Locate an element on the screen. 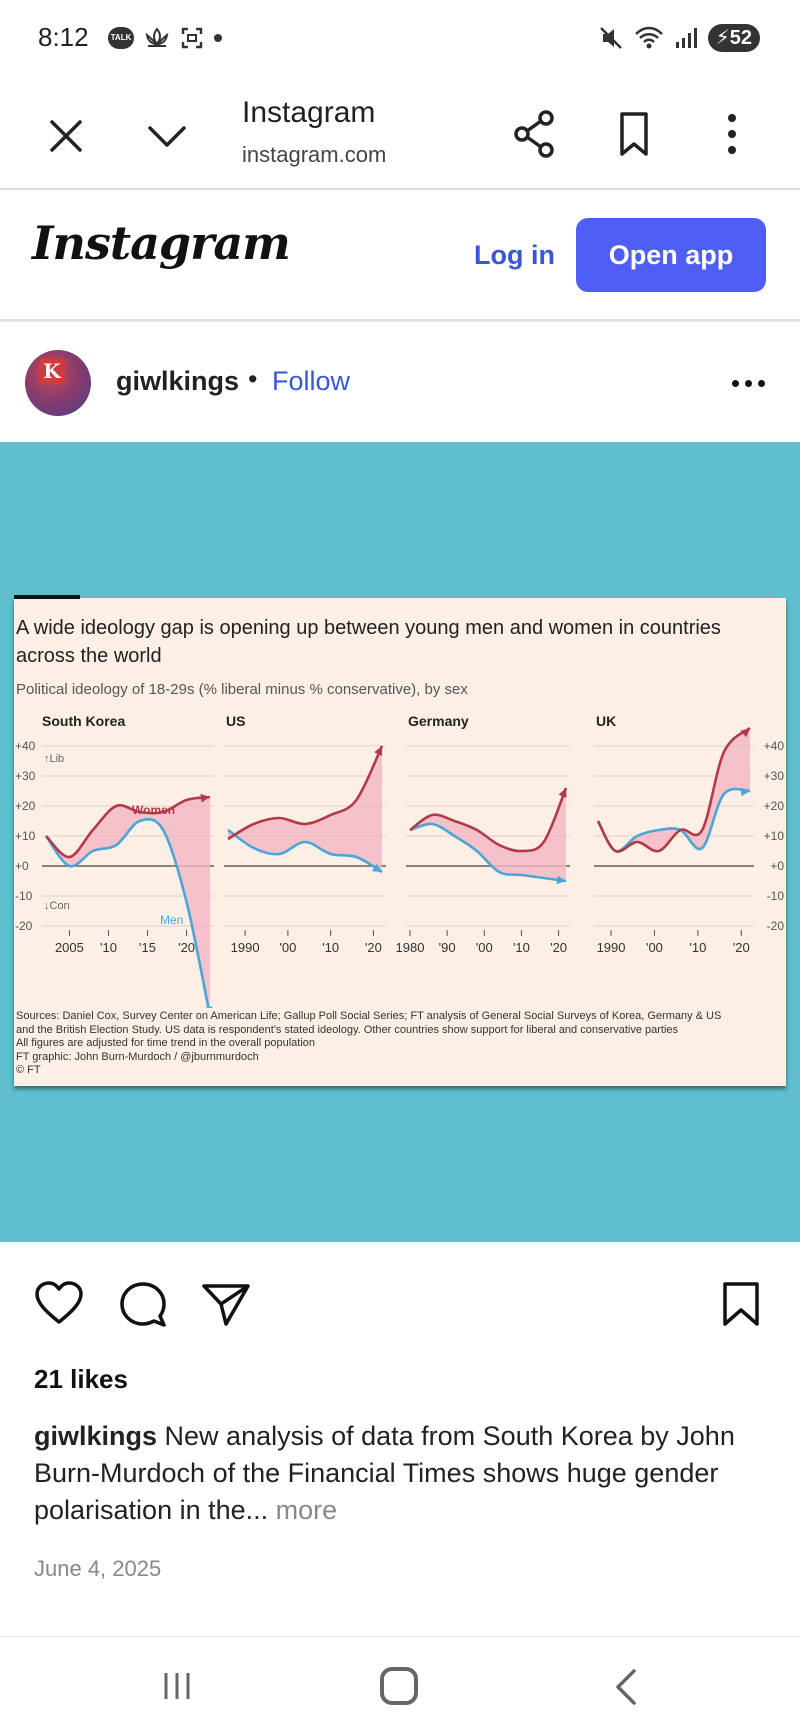 The height and width of the screenshot is (1734, 800). username-link: giwlkings is located at coordinates (178, 381).